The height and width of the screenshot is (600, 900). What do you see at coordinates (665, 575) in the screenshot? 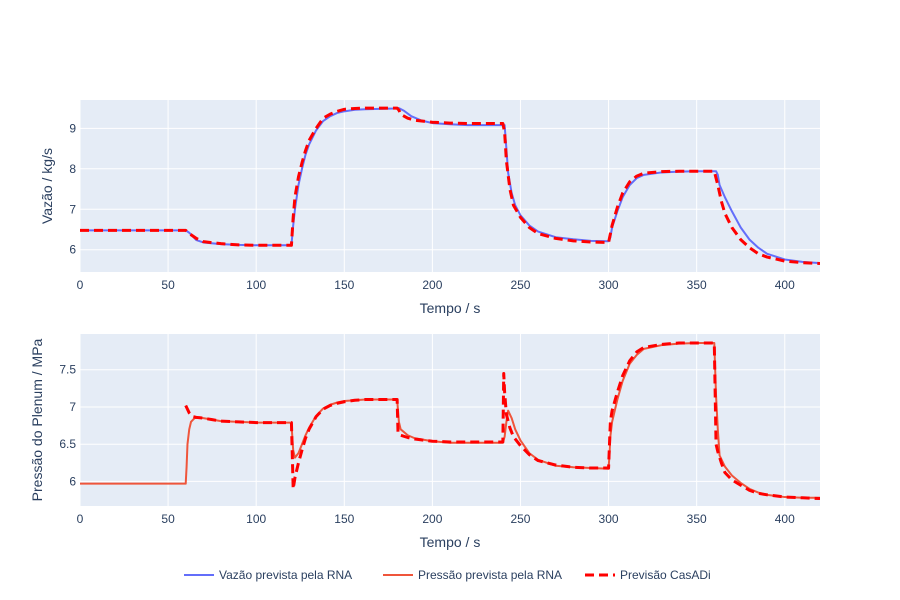
I see `legend-label: Previsão CasADi` at bounding box center [665, 575].